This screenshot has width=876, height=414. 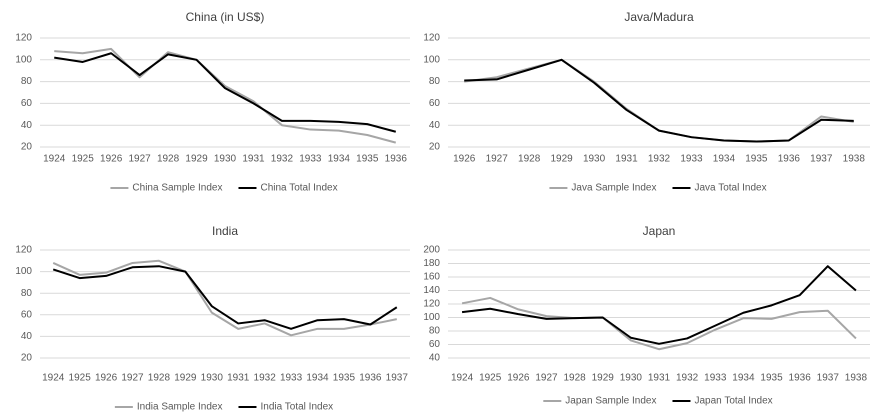 I want to click on legend-label: Japan Sample Index, so click(x=610, y=401).